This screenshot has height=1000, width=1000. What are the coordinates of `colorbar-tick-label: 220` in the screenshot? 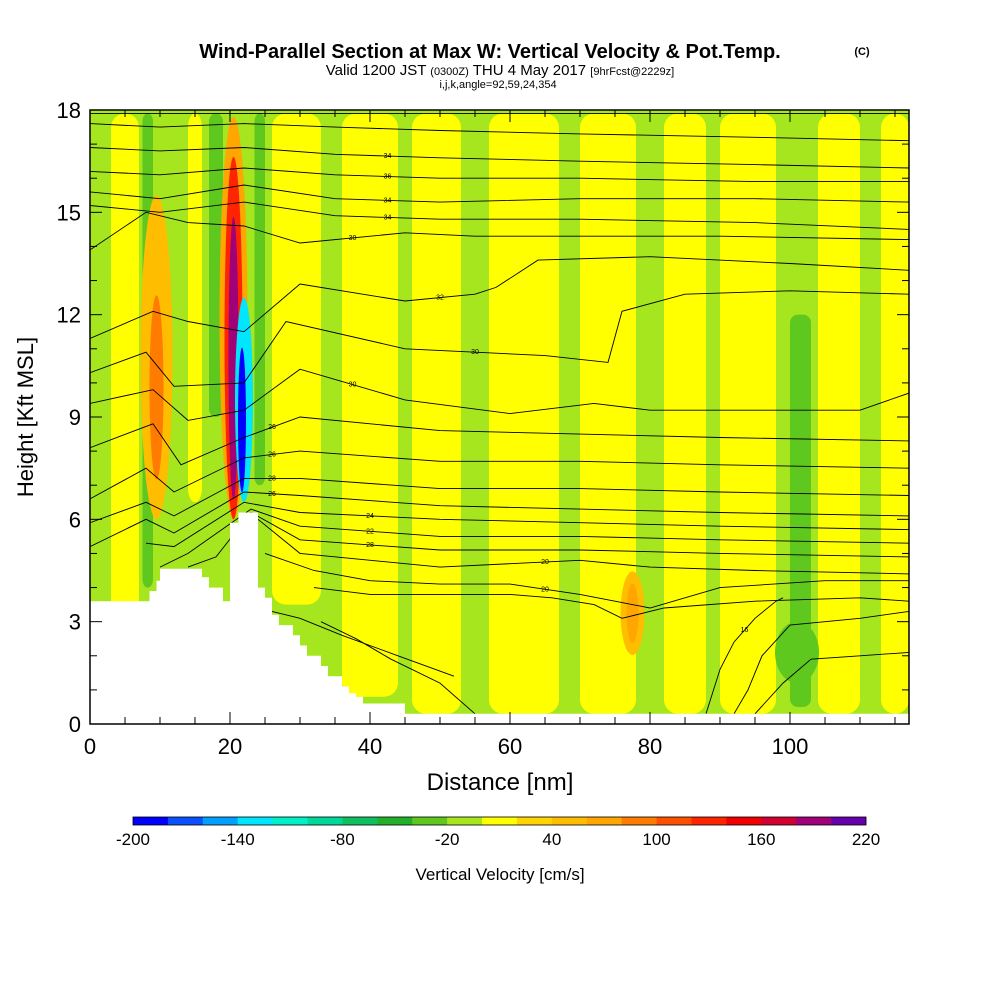 It's located at (866, 839).